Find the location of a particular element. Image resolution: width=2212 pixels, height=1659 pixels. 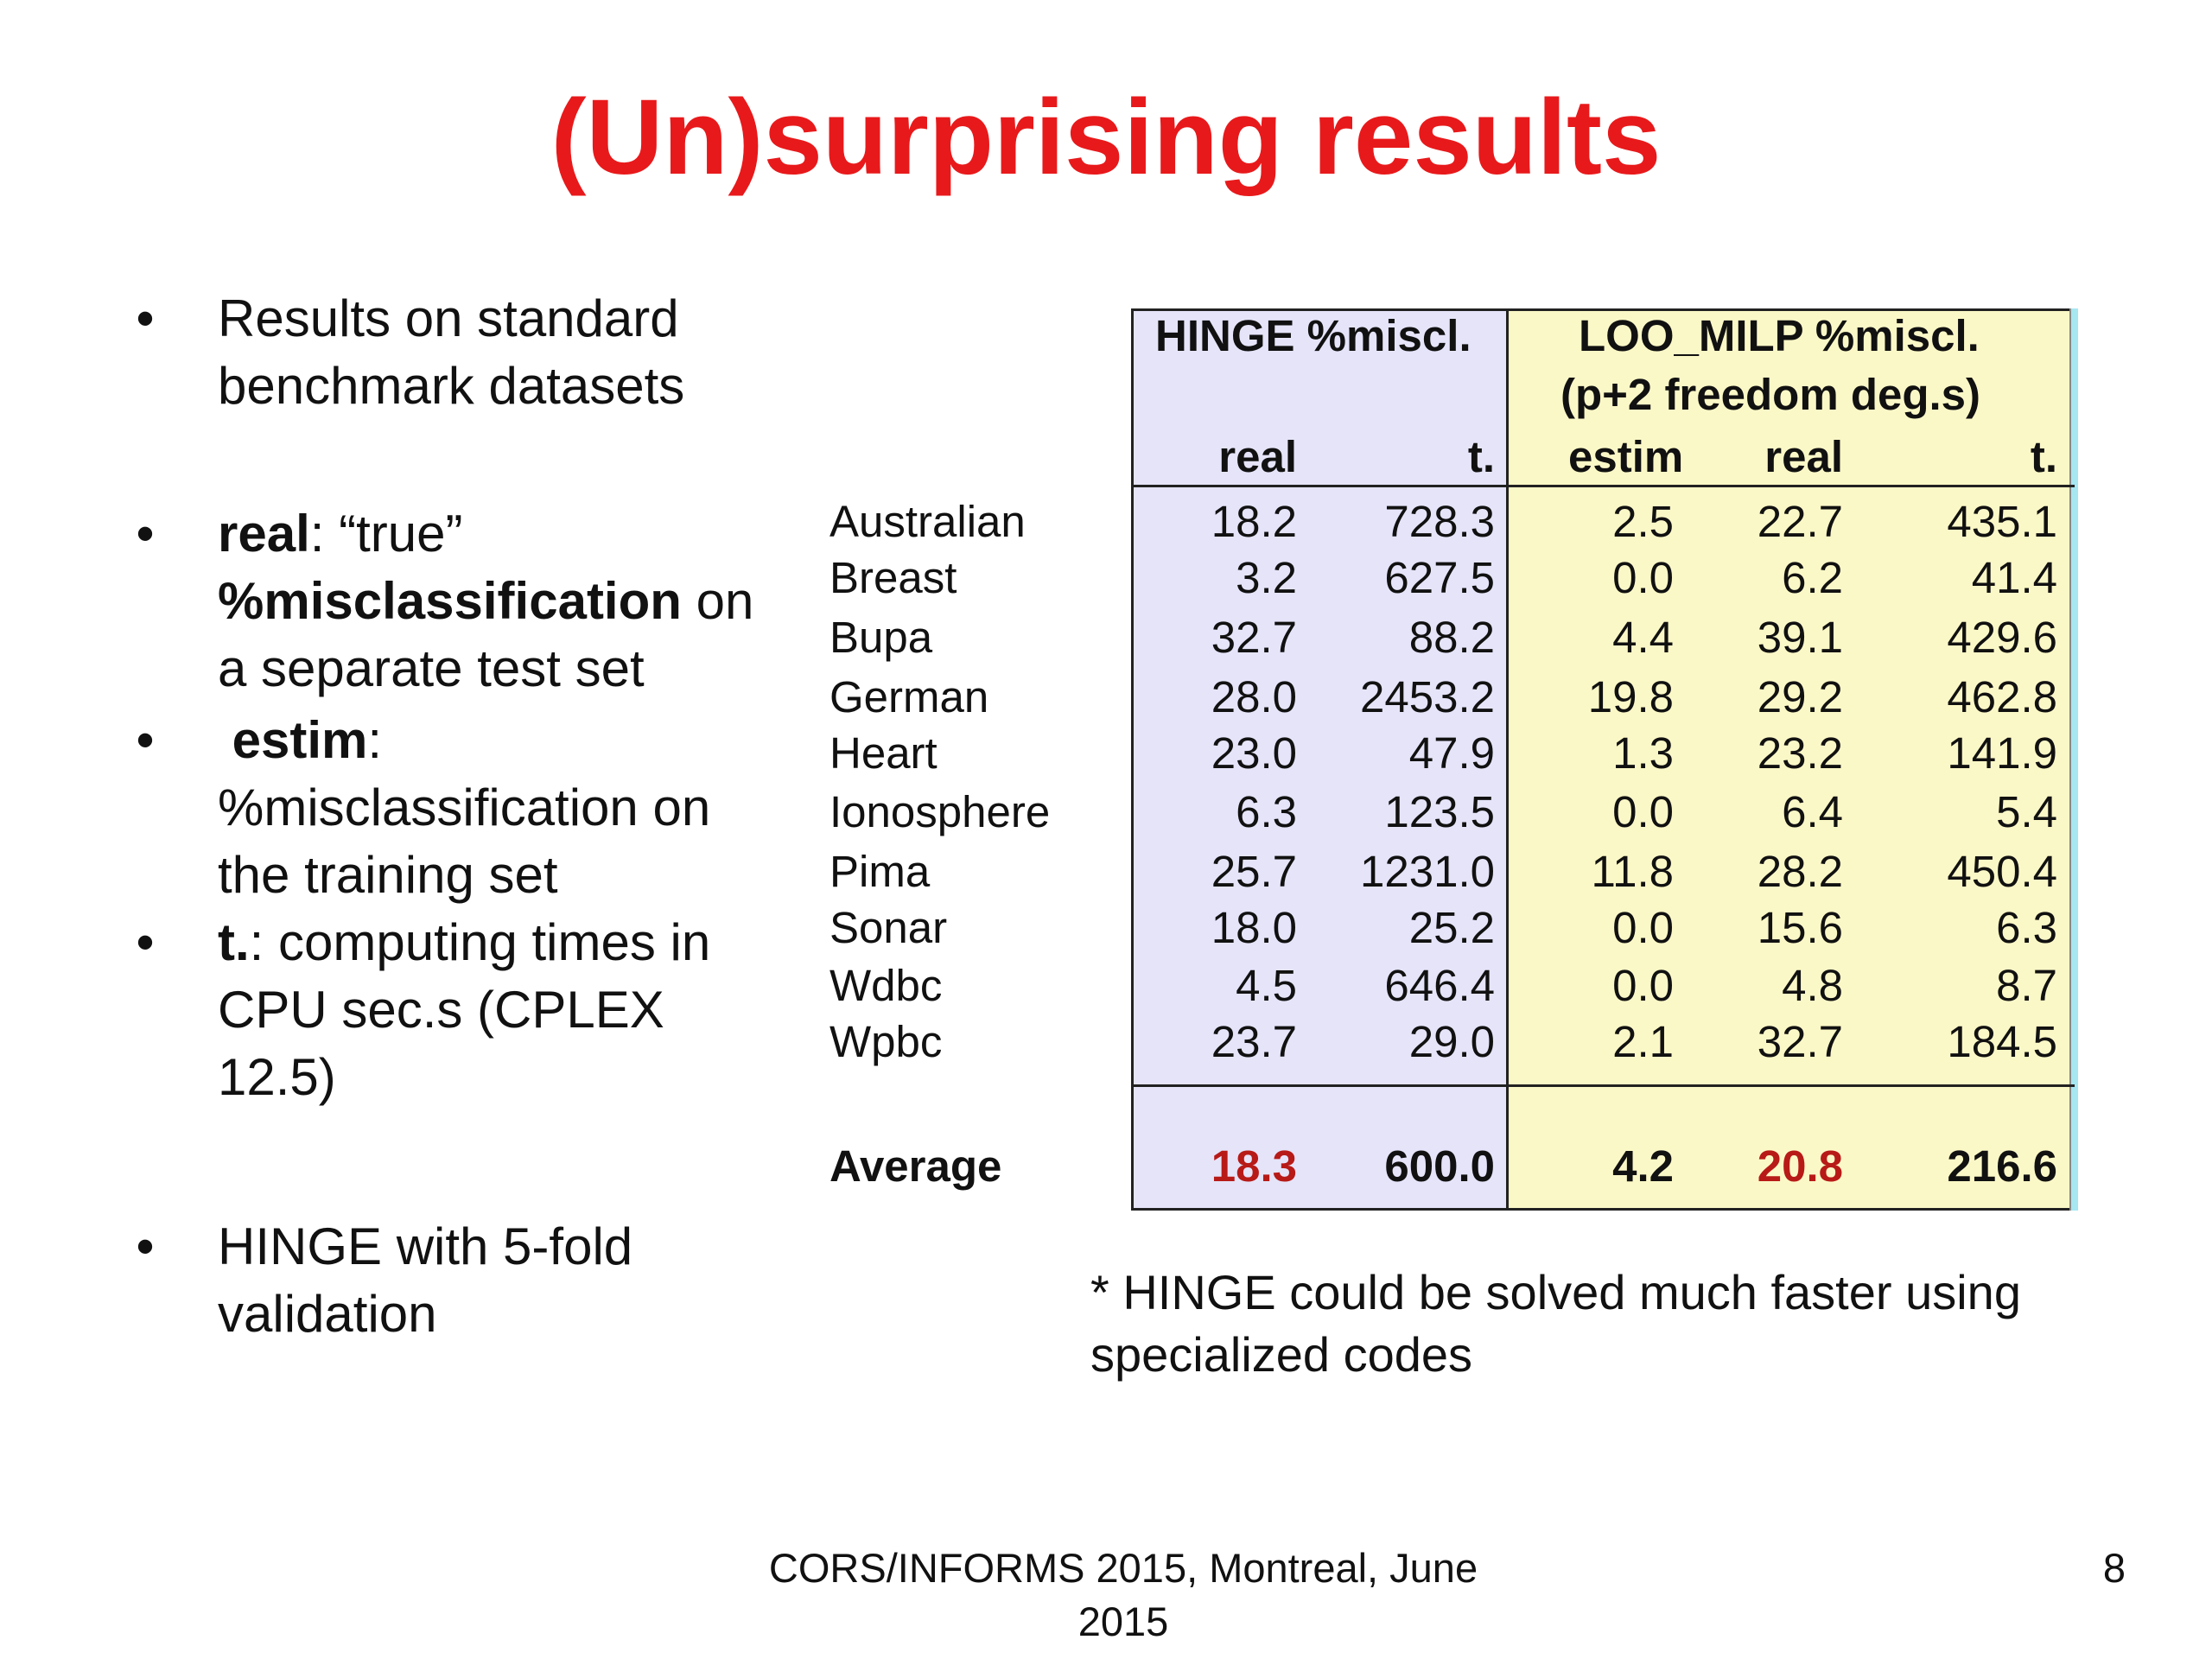

loo-milp-panel is located at coordinates (1790, 759).